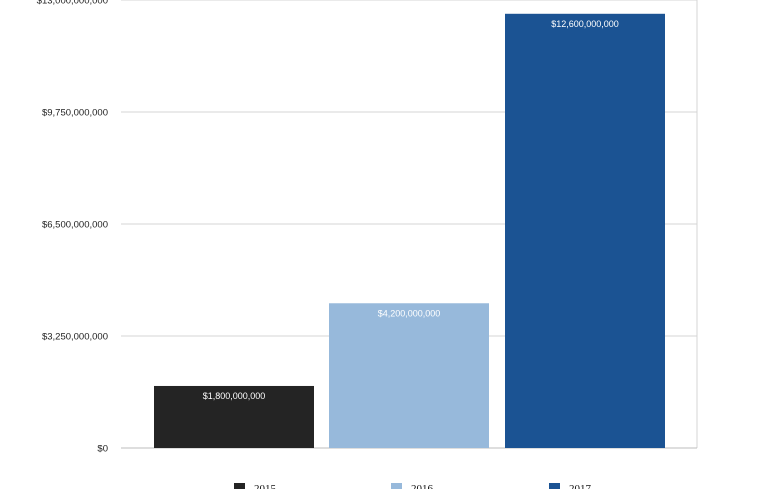  I want to click on y-tick-label: $13,000,000,000, so click(72, 3).